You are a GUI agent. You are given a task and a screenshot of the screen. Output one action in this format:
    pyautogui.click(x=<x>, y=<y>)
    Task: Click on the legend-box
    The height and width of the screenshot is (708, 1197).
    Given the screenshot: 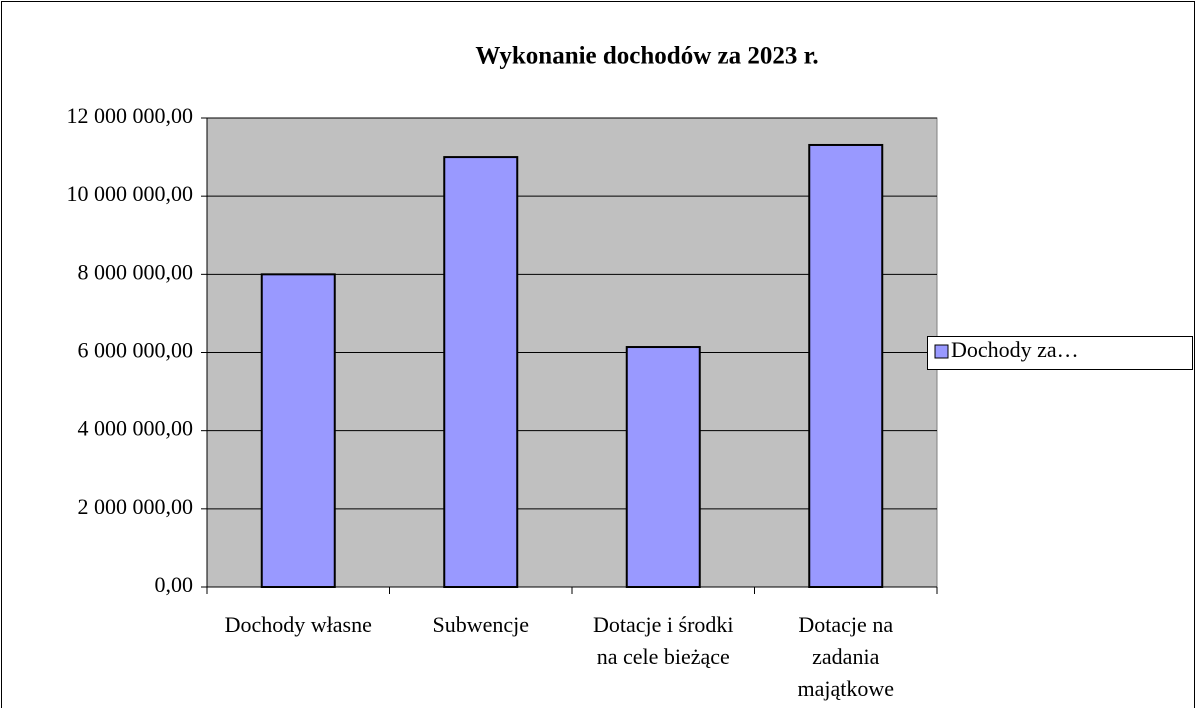 What is the action you would take?
    pyautogui.click(x=1060, y=353)
    